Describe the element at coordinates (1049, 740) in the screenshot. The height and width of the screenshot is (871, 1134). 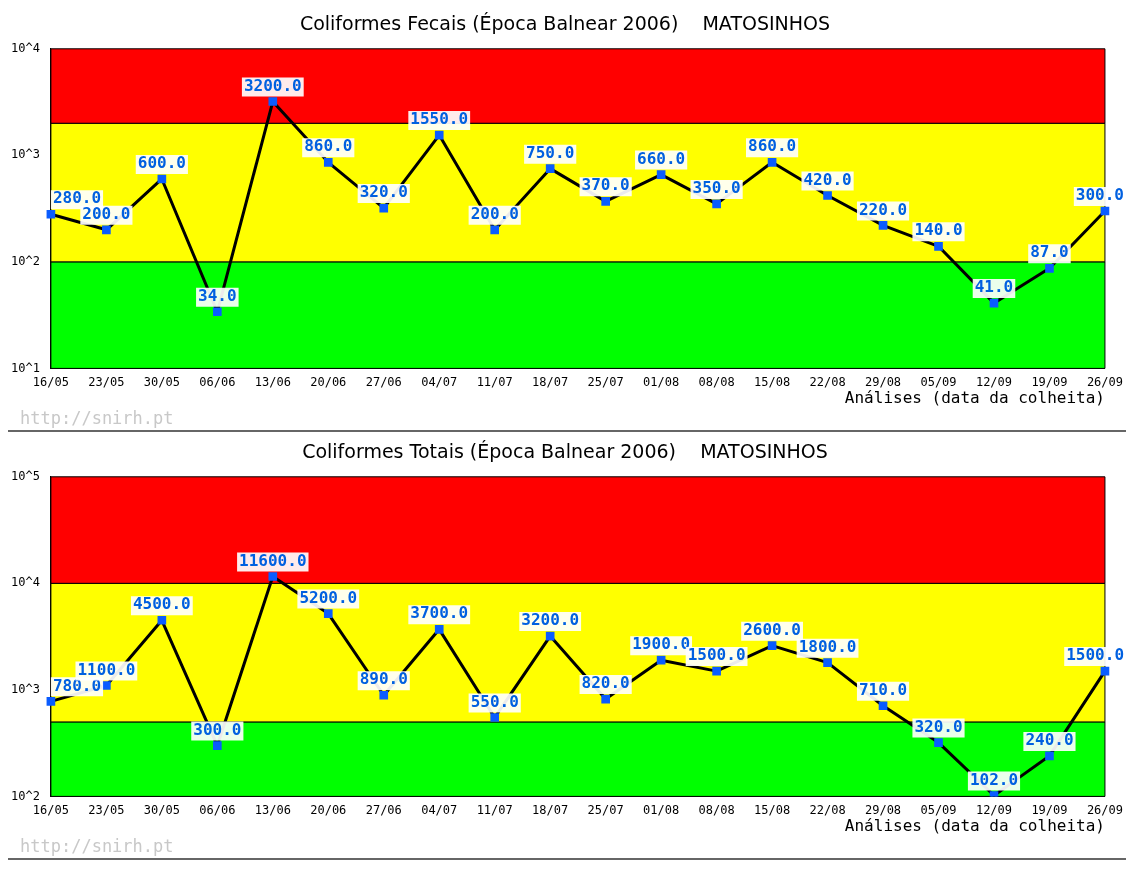
I see `data-label: 240.0` at that location.